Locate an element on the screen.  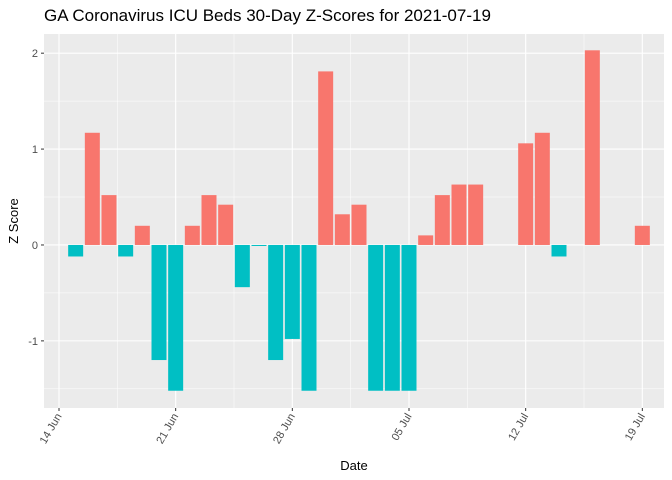
bar-21-jun: 21 Jun: -1.52 is located at coordinates (176, 317).